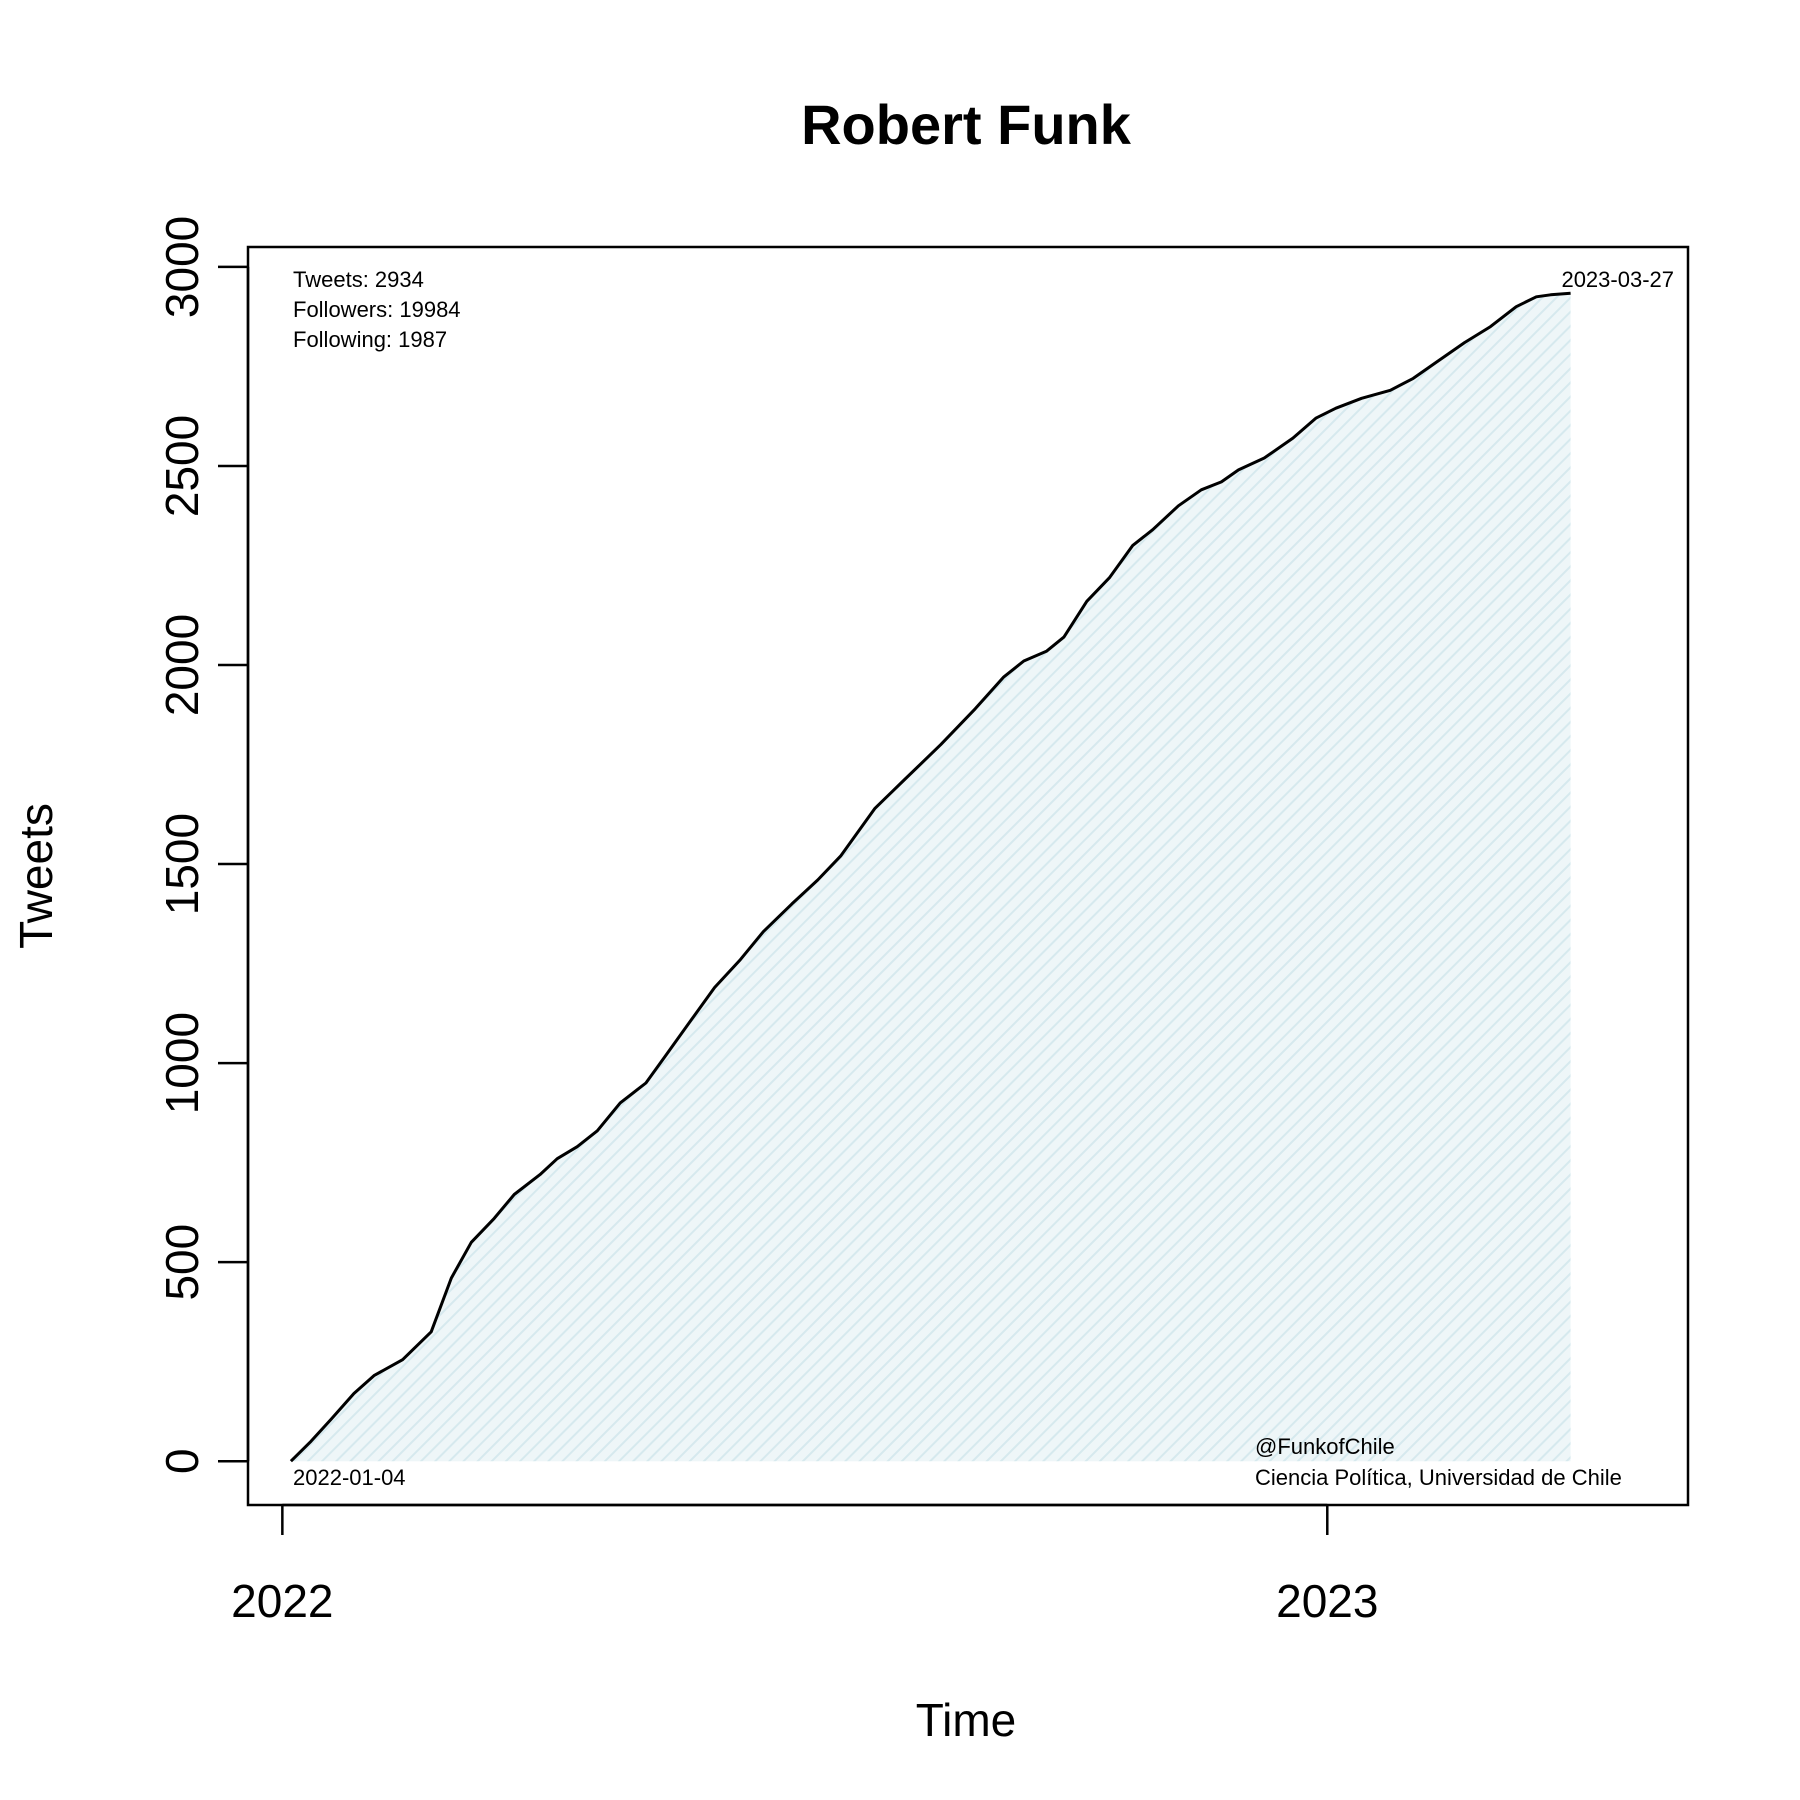  Describe the element at coordinates (358, 279) in the screenshot. I see `tweets-count-label: Tweets: 2934` at that location.